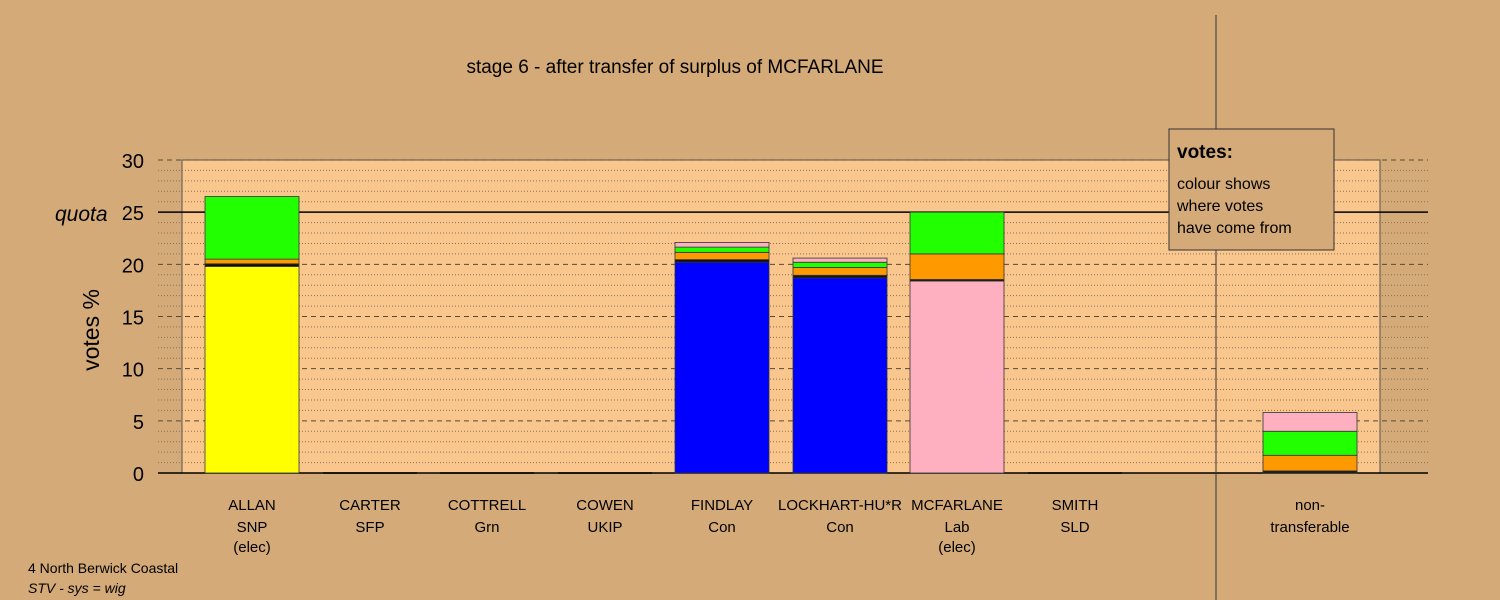 Image resolution: width=1500 pixels, height=600 pixels. Describe the element at coordinates (487, 505) in the screenshot. I see `candidate-name: COTTRELL` at that location.